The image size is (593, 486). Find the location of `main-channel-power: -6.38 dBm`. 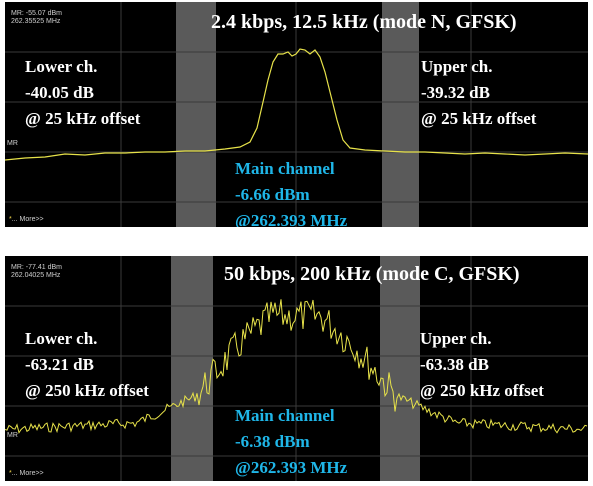

main-channel-power: -6.38 dBm is located at coordinates (272, 441).